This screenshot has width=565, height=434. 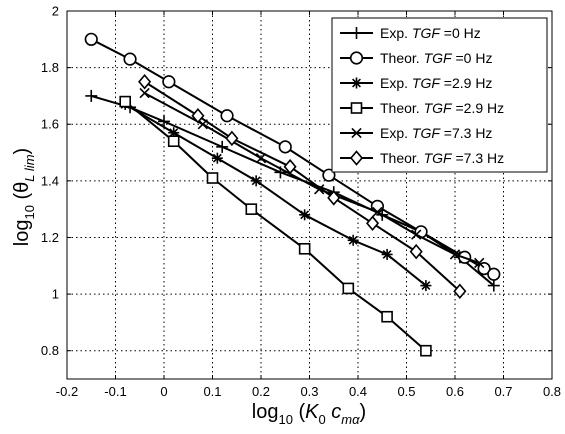 I want to click on y-tick-label: 1, so click(x=55, y=294).